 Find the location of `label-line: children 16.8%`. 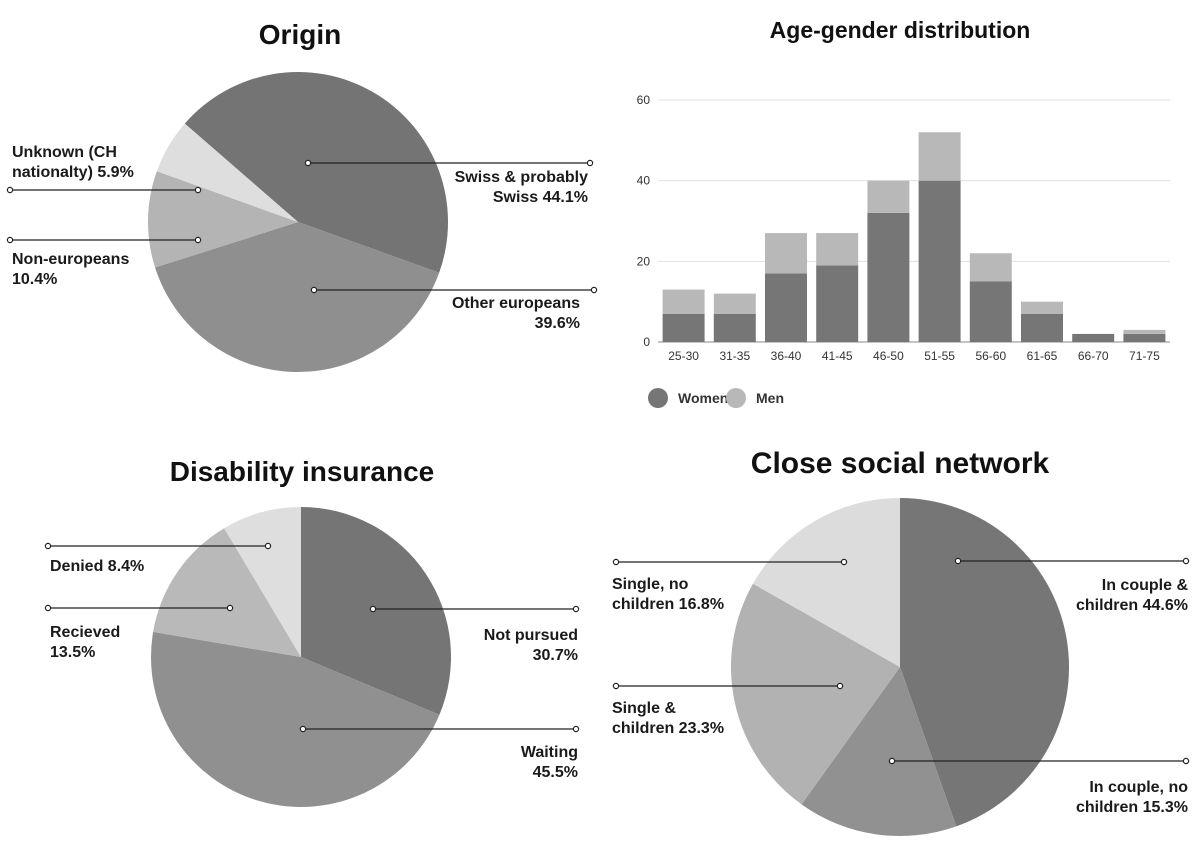

label-line: children 16.8% is located at coordinates (668, 604).